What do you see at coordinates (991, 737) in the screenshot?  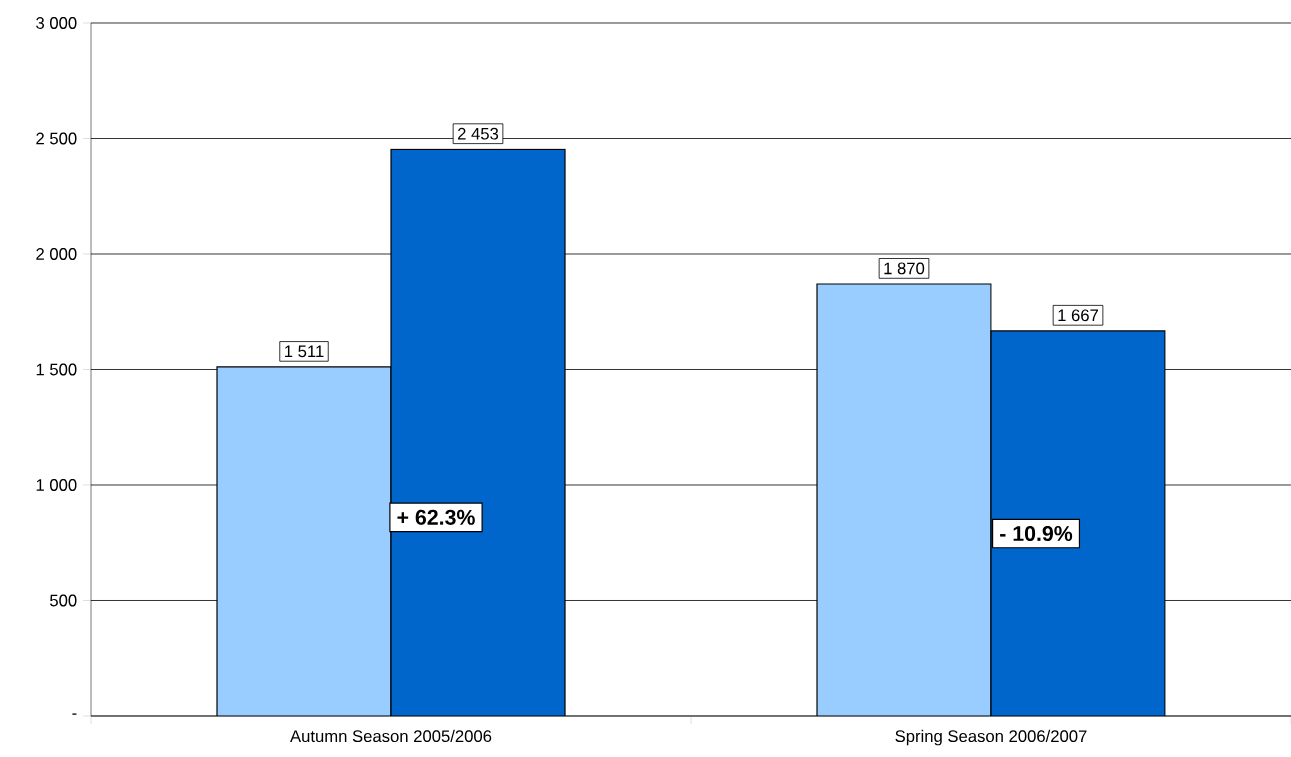 I see `x-tick-label: Spring Season 2006/2007` at bounding box center [991, 737].